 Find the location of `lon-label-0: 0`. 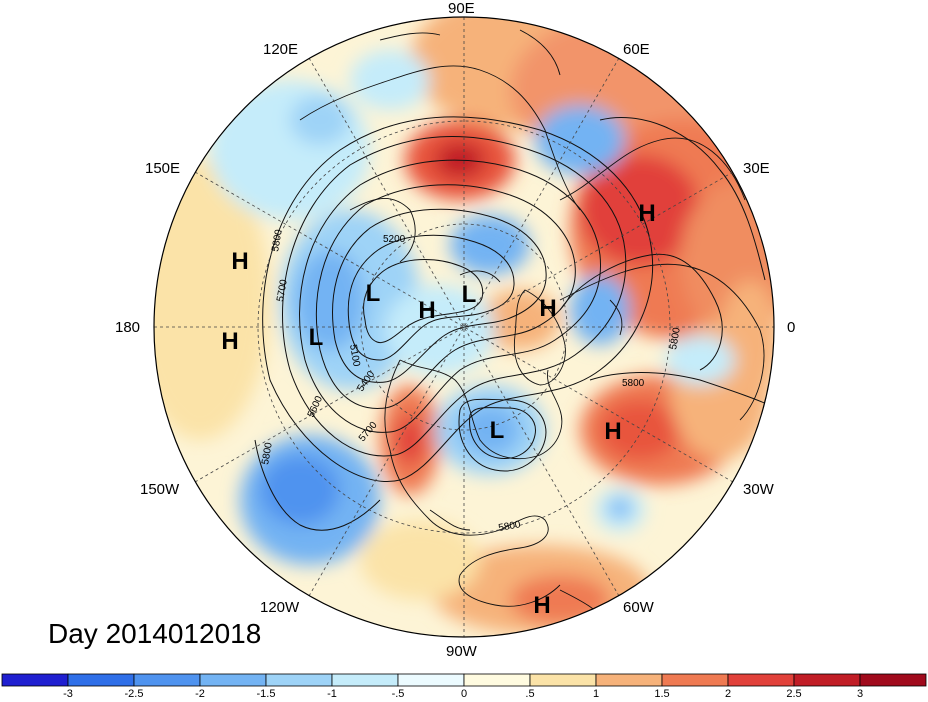

lon-label-0: 0 is located at coordinates (791, 327).